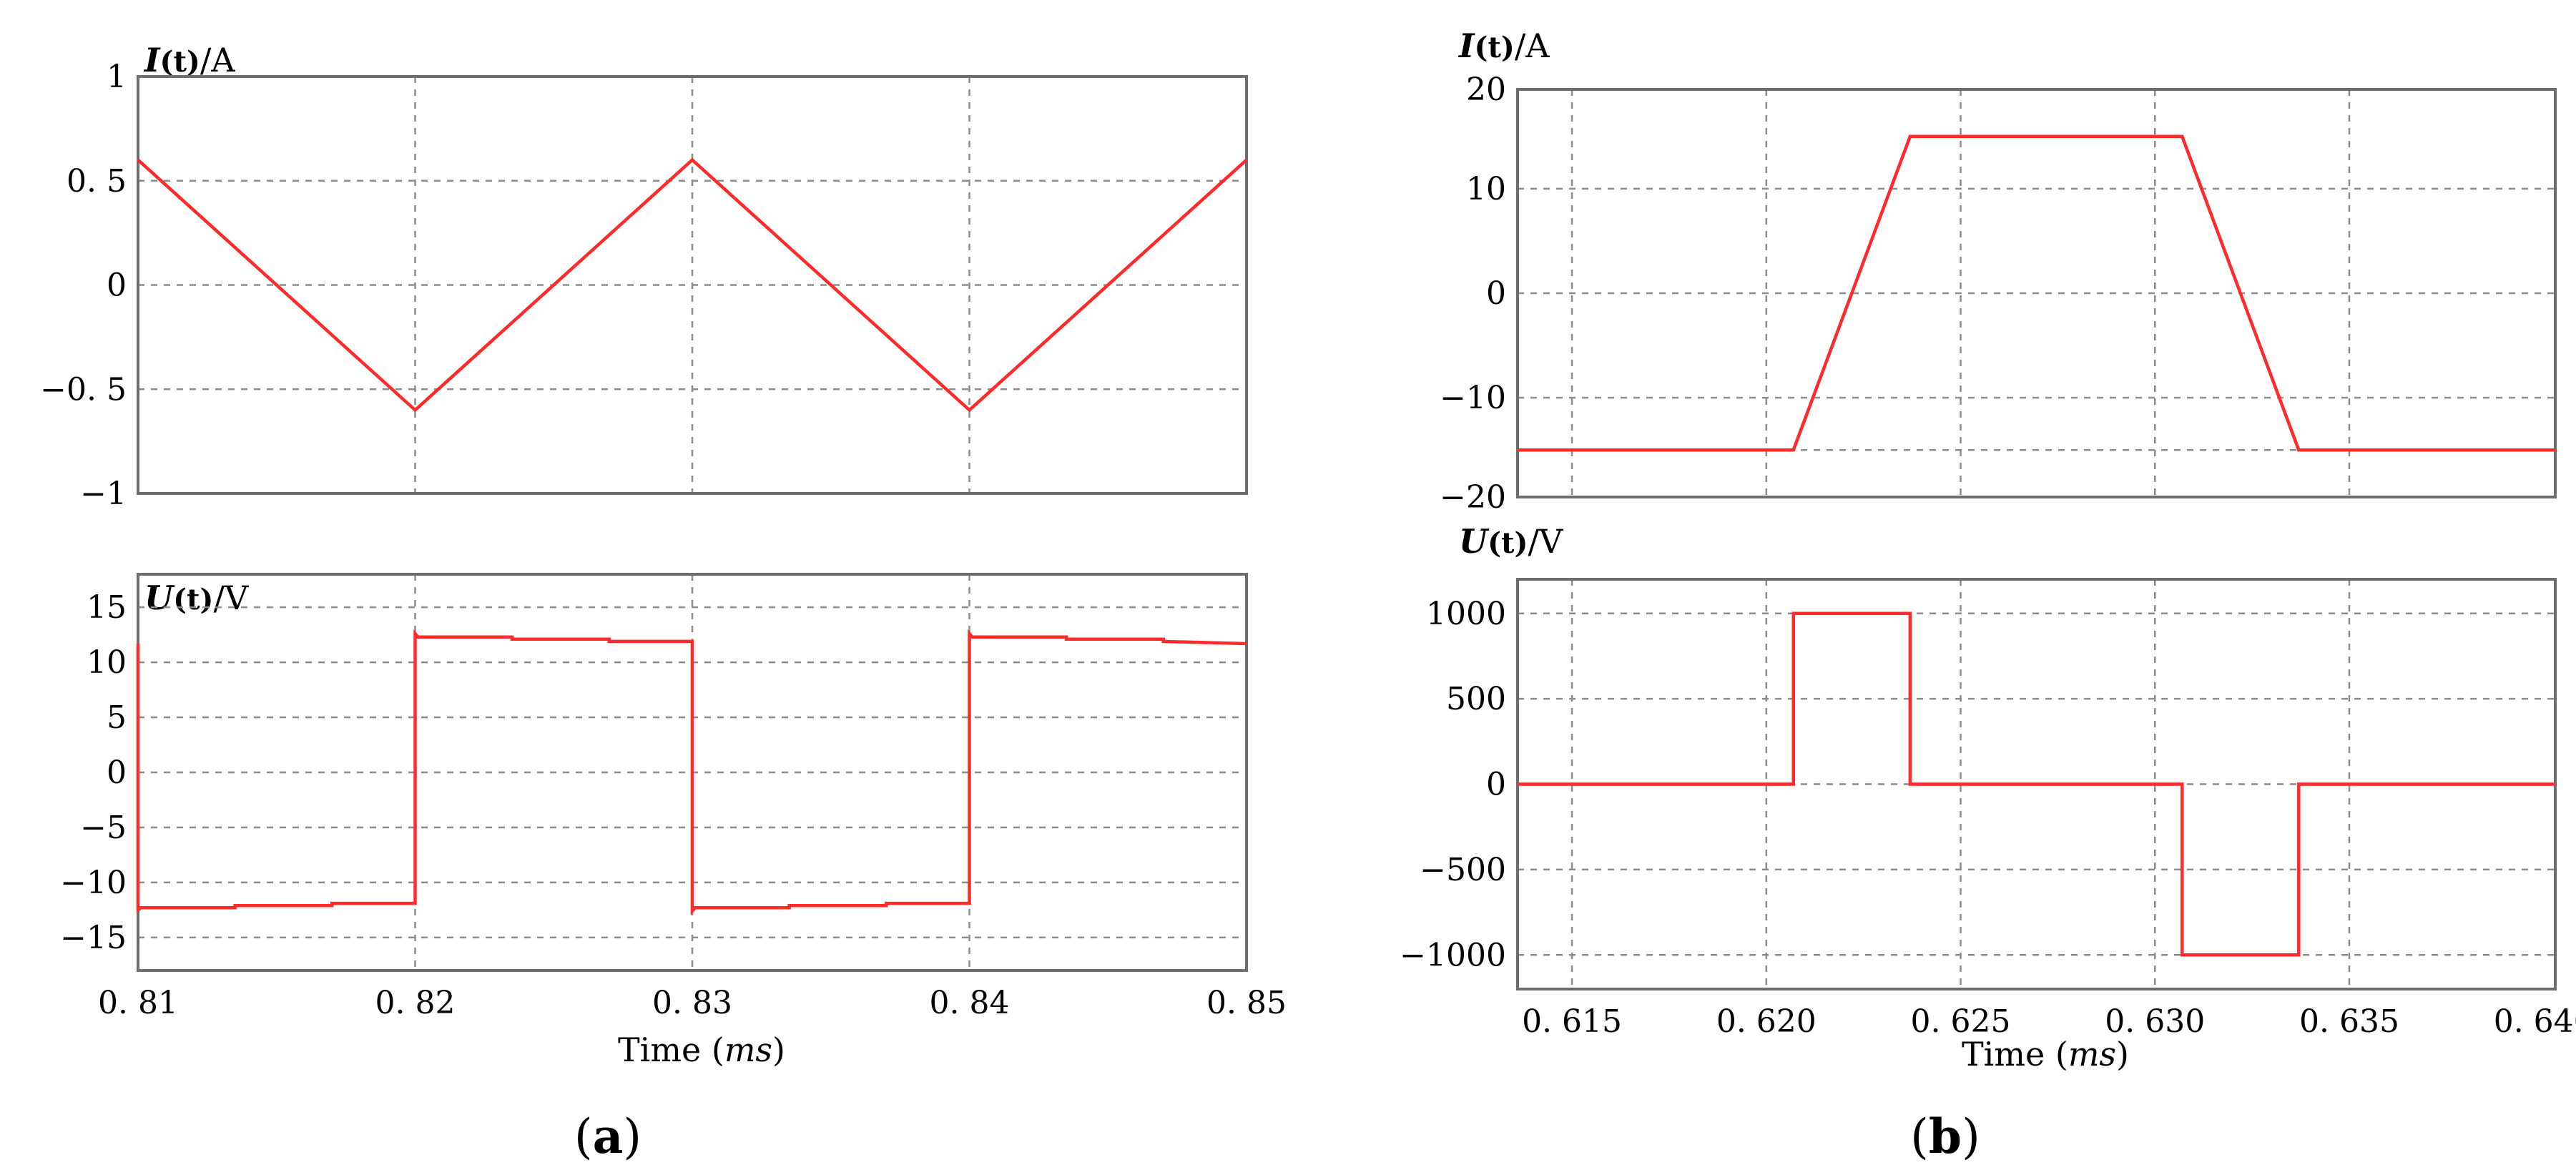  I want to click on y-tick-label: 0. 5, so click(97, 181).